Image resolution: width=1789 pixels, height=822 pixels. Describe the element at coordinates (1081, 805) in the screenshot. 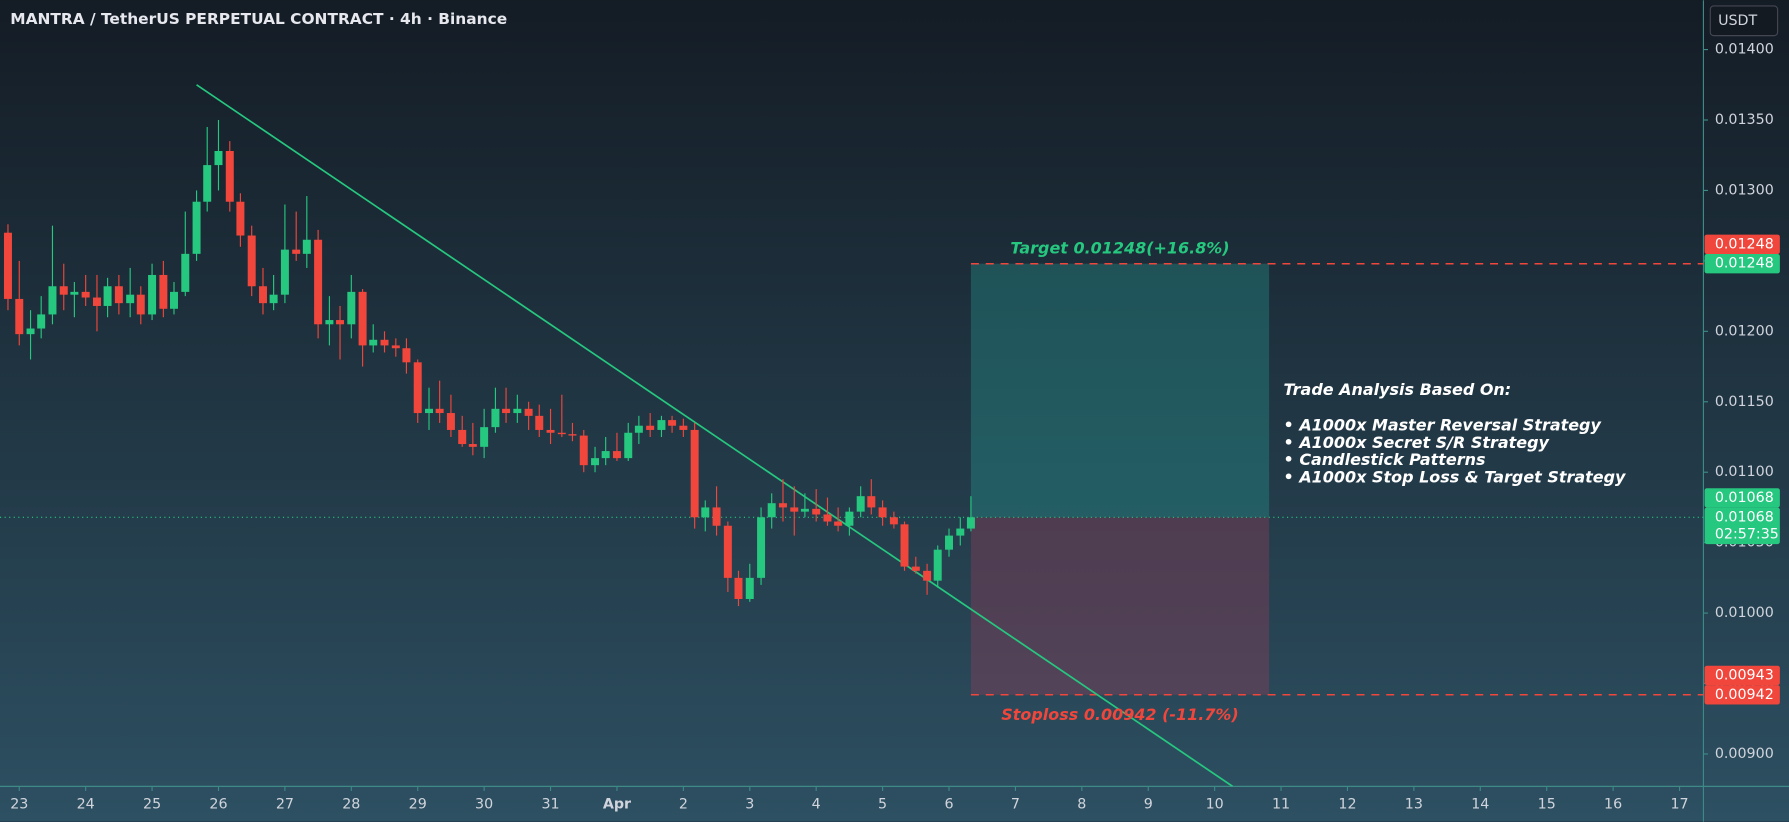

I see `x-tick-label: 8` at that location.